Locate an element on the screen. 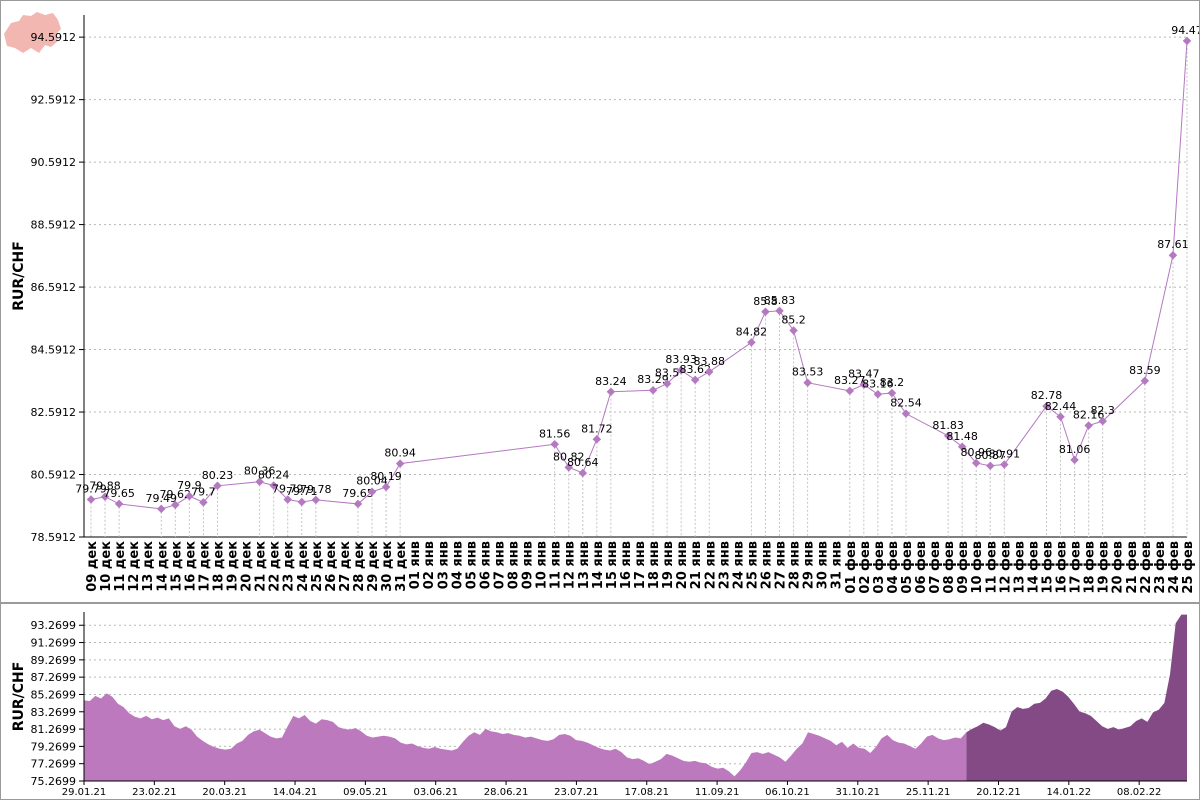 The height and width of the screenshot is (800, 1200). switzerland-map-icon is located at coordinates (32, 32).